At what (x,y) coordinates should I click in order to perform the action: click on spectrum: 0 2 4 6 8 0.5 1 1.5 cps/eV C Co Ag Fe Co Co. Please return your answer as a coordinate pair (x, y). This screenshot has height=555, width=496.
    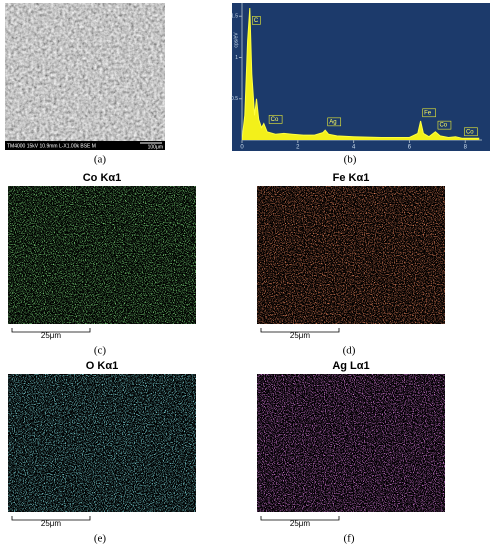
    Looking at the image, I should click on (356, 77).